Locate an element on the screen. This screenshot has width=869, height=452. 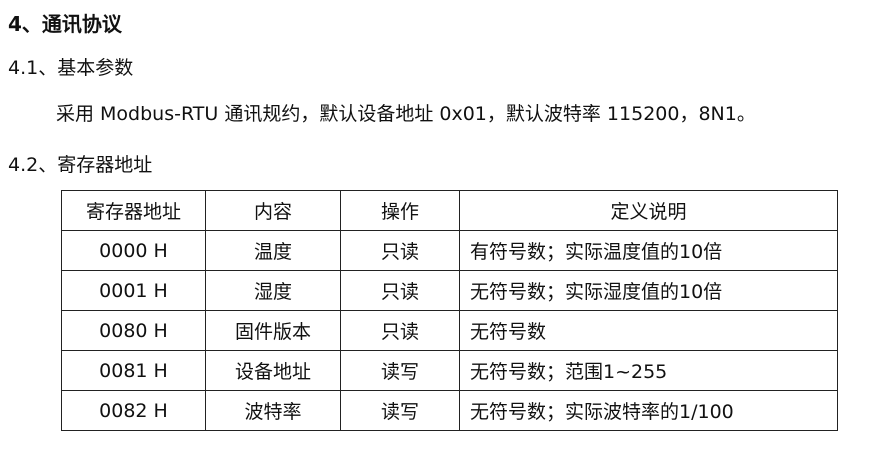
table-cell: 无符号数 is located at coordinates (648, 330).